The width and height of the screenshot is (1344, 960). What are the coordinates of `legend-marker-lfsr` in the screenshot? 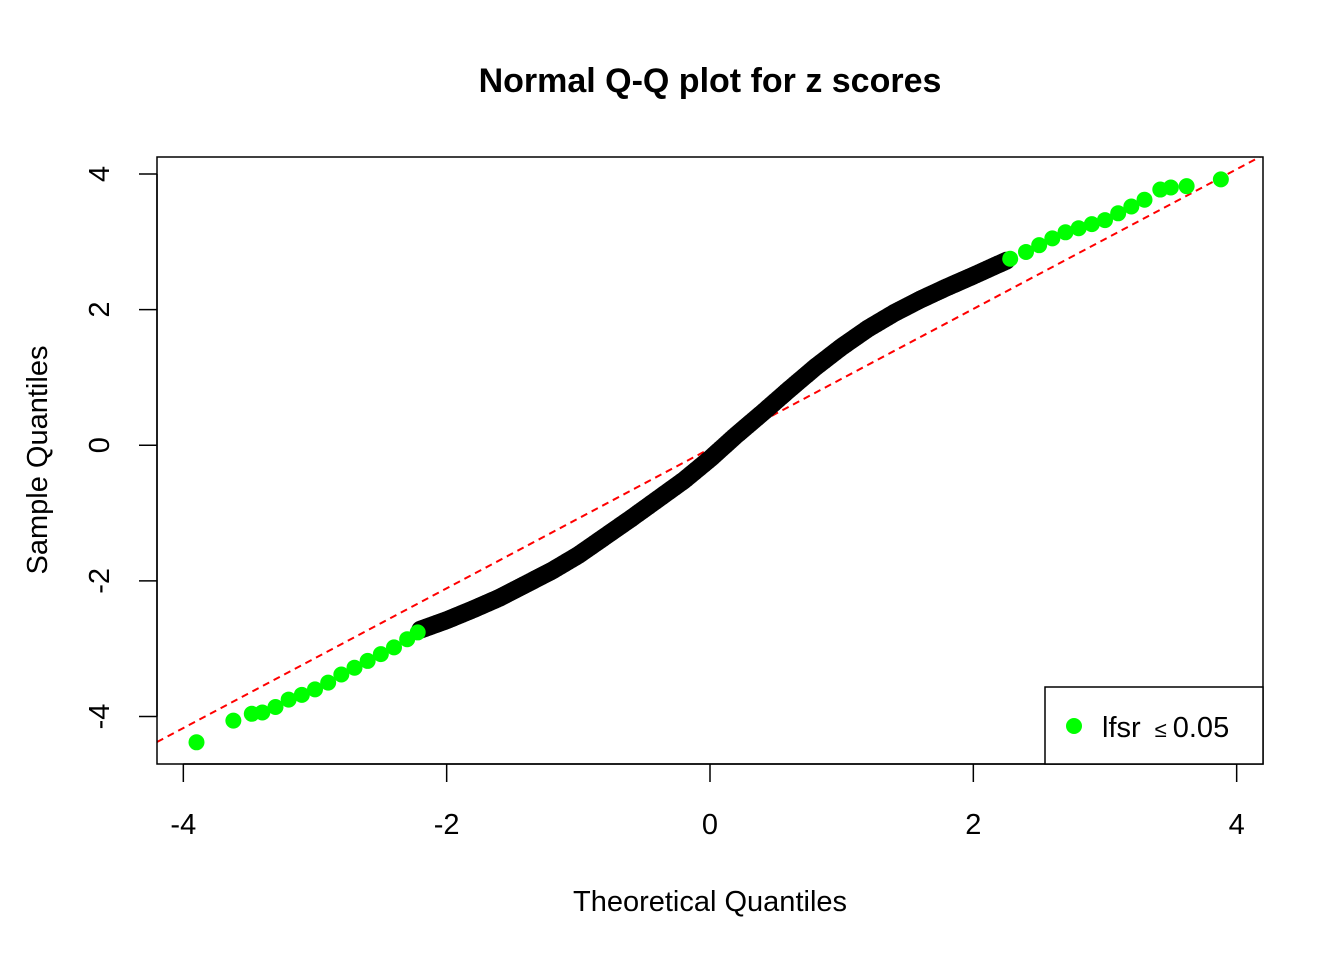 It's located at (1074, 726).